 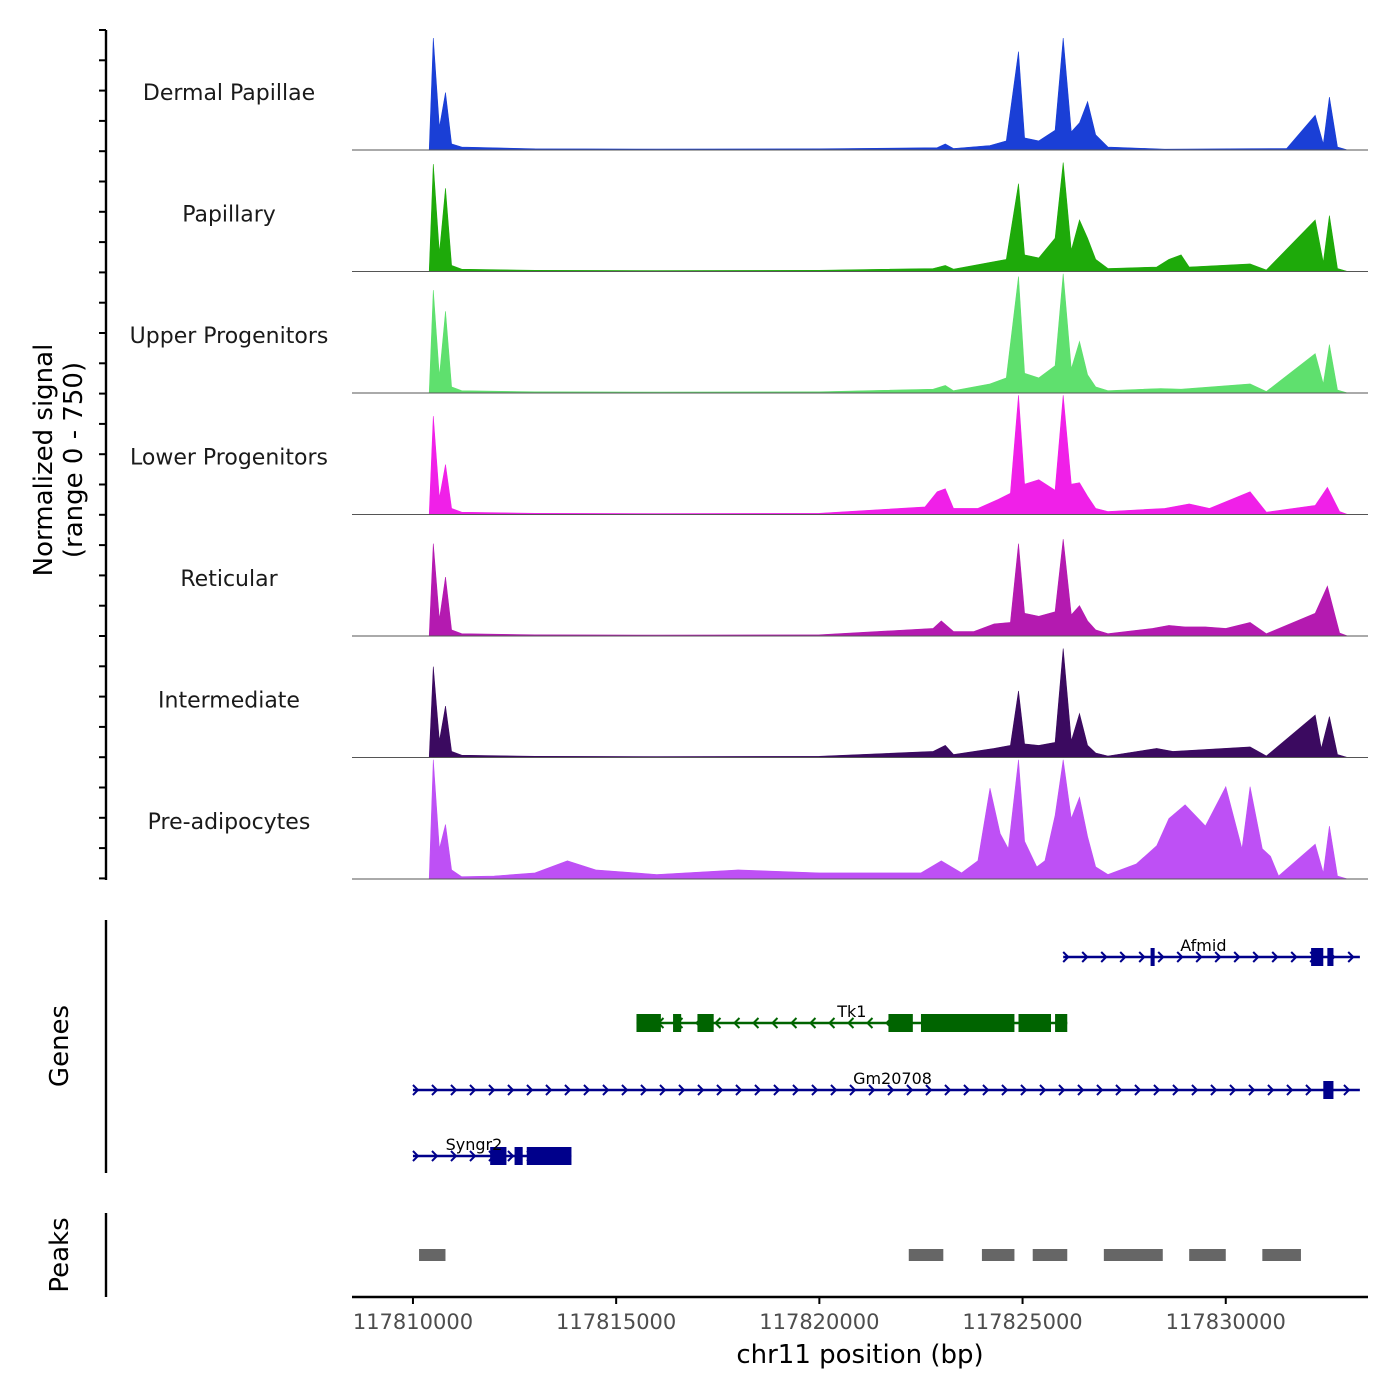 I want to click on track-label-reticular: Reticular, so click(x=229, y=579).